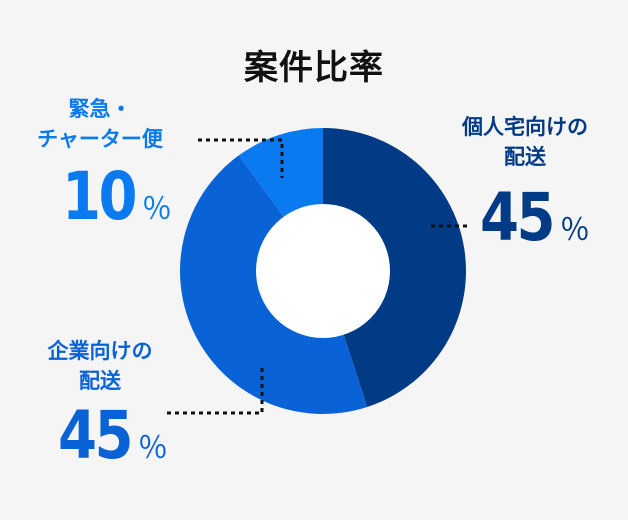 This screenshot has width=628, height=520. I want to click on value-corporate-number: 45, so click(96, 435).